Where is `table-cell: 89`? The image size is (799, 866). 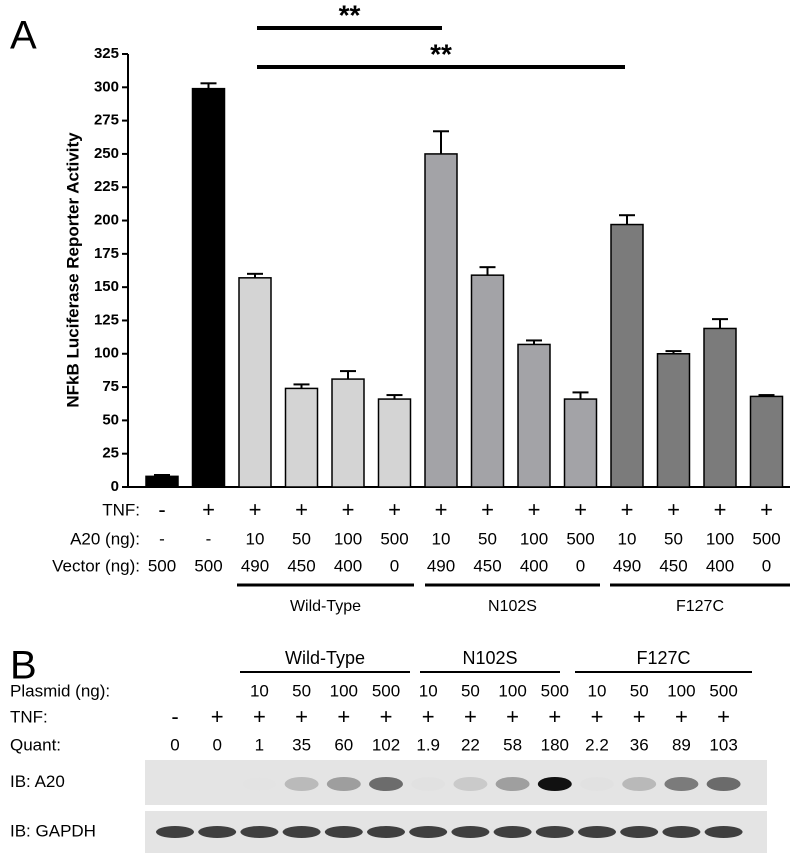 table-cell: 89 is located at coordinates (681, 744).